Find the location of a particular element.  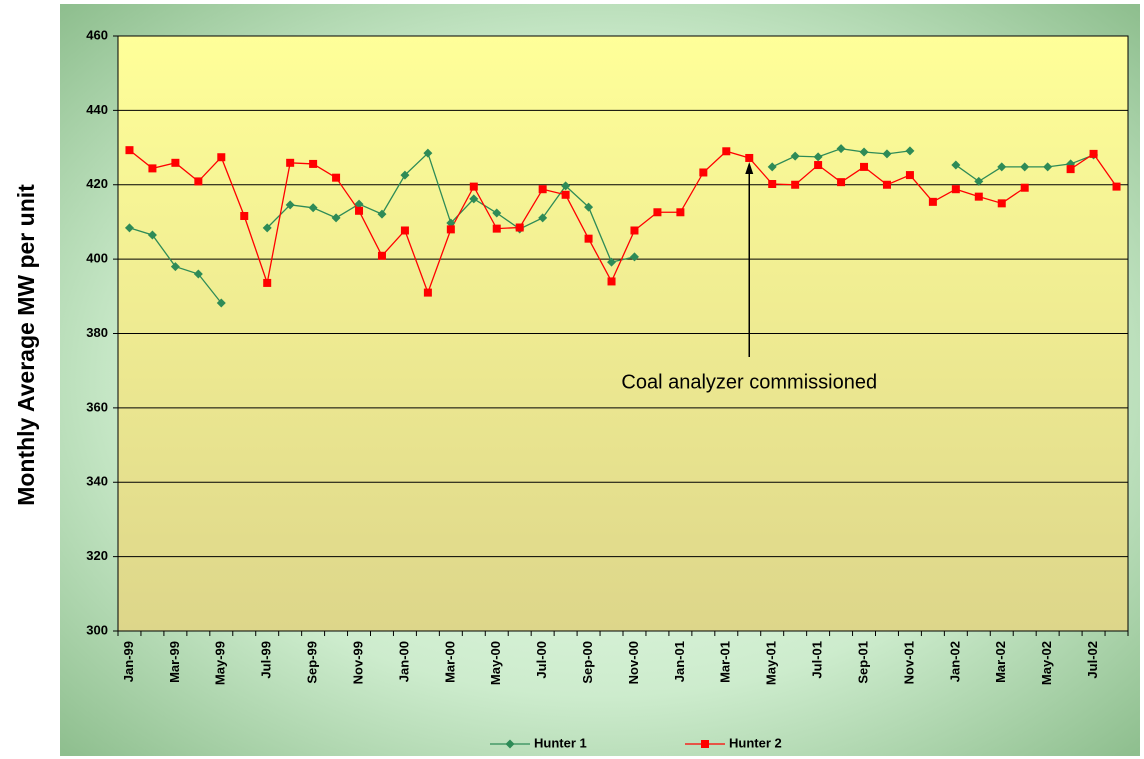

y-tick-label: 300 is located at coordinates (97, 629).